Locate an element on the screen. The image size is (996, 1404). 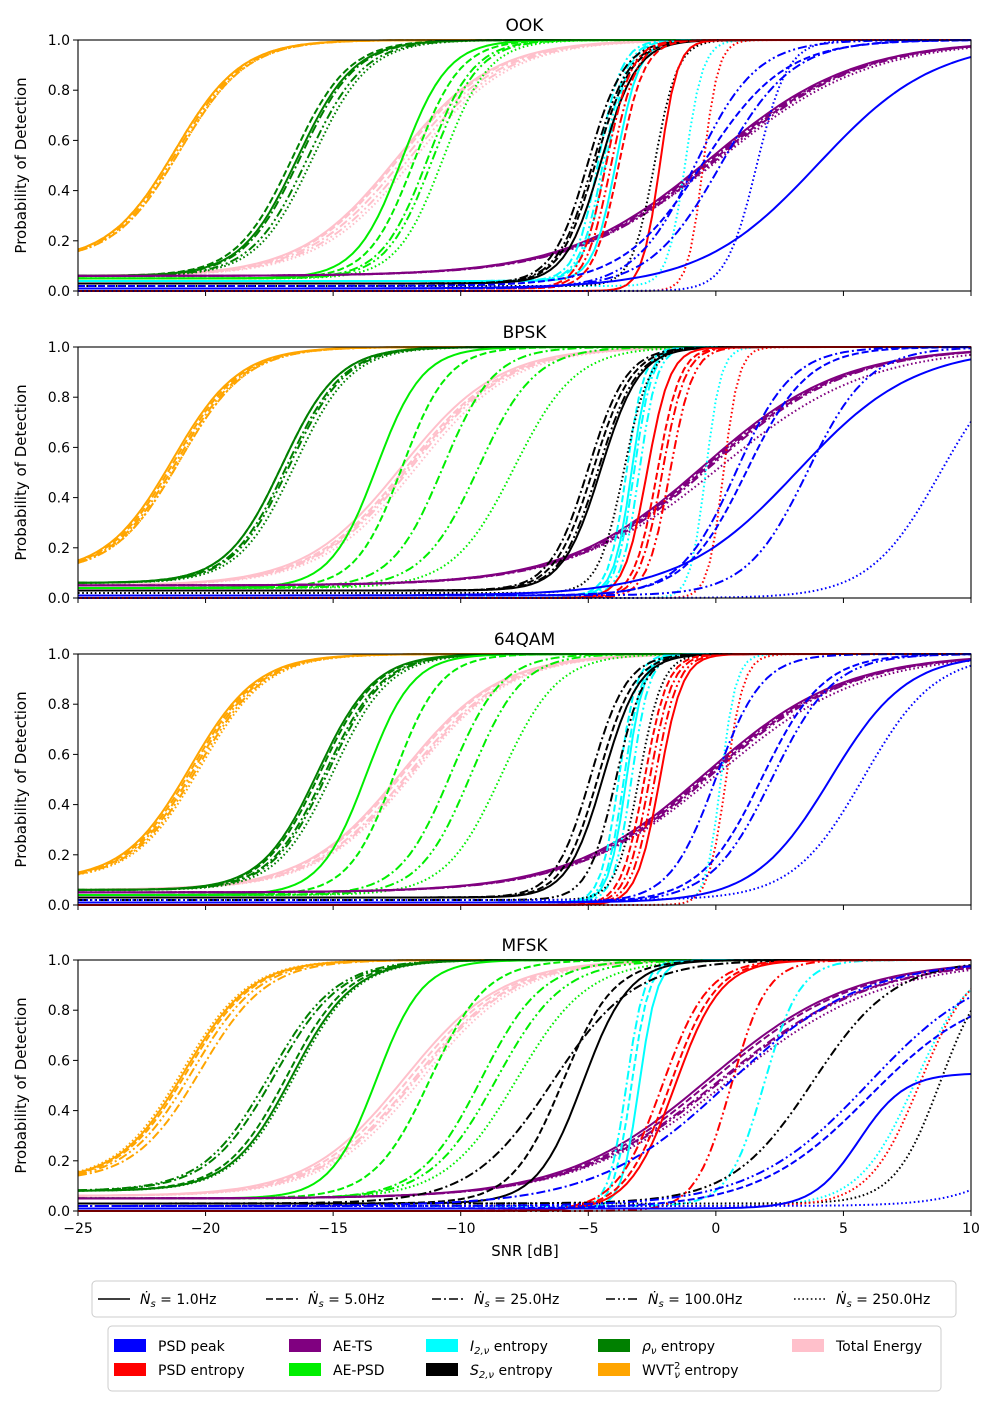
y-tick-label: 0.6 is located at coordinates (59, 448).